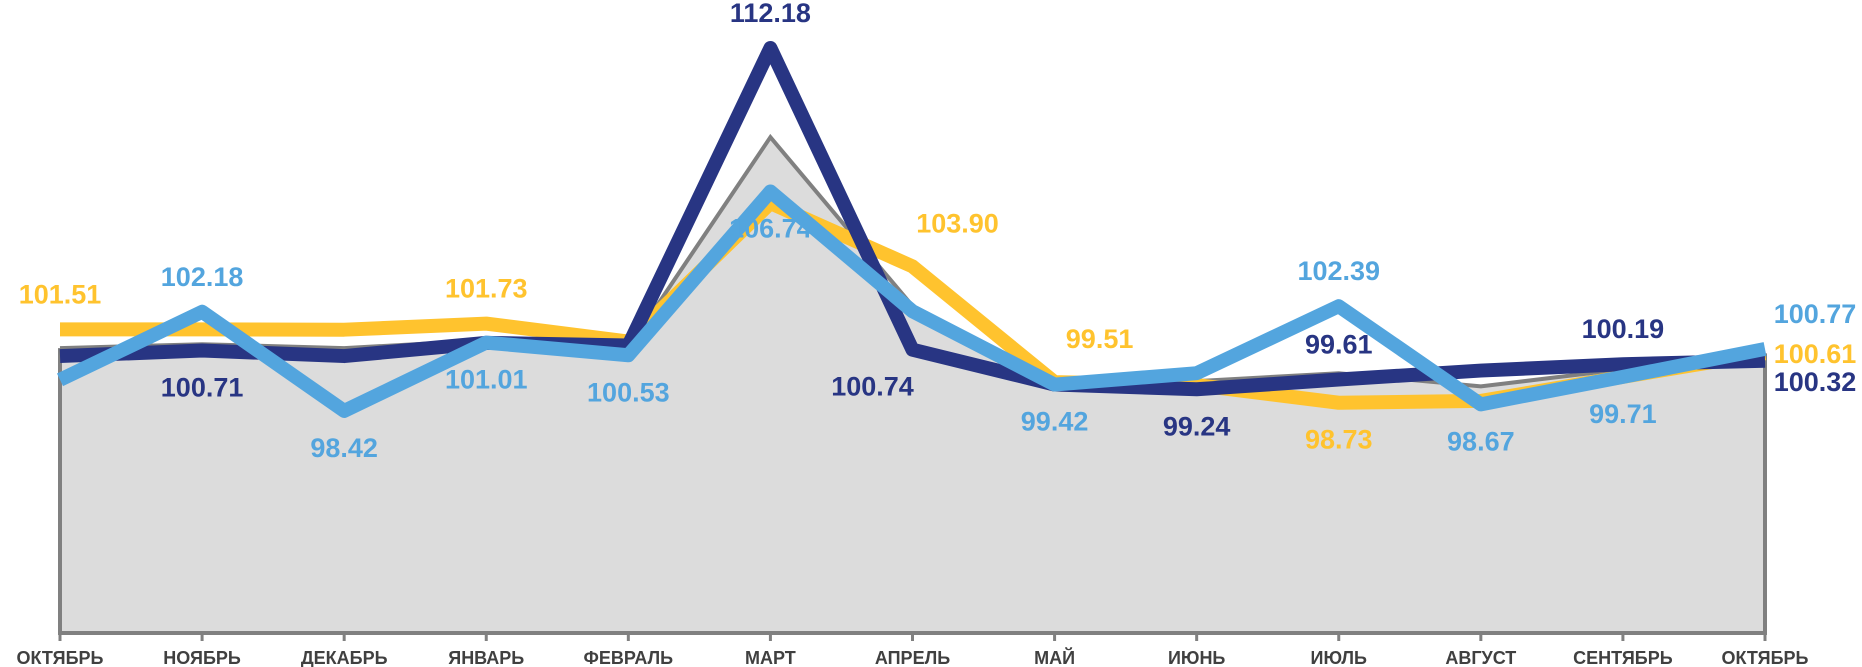 This screenshot has height=667, width=1862. What do you see at coordinates (344, 448) in the screenshot?
I see `data-label: 98.42` at bounding box center [344, 448].